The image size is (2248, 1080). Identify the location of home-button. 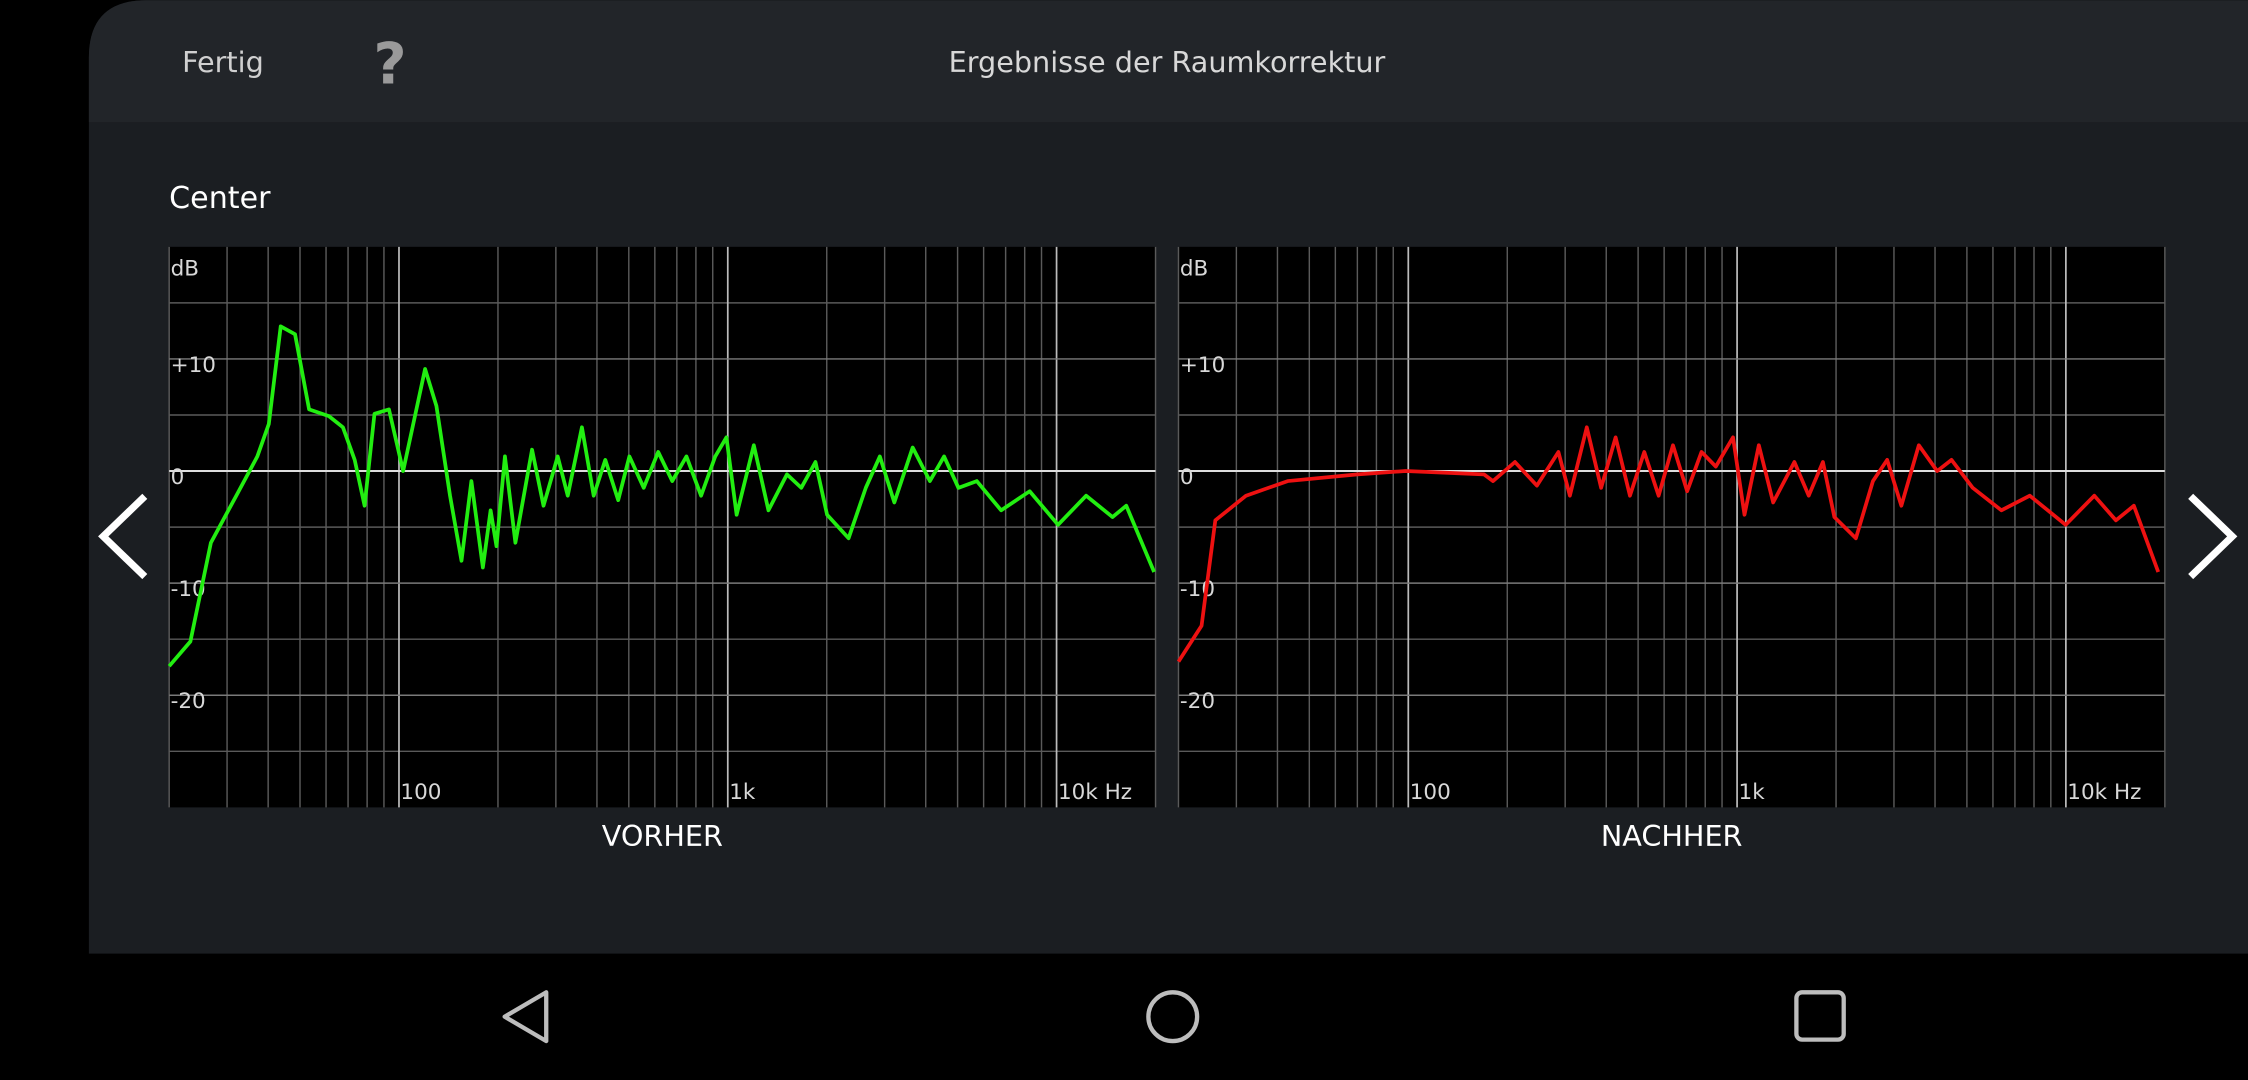
(1173, 1017).